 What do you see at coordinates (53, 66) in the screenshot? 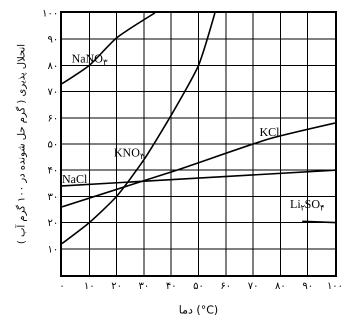
I see `y-tick-label: ۸۰` at bounding box center [53, 66].